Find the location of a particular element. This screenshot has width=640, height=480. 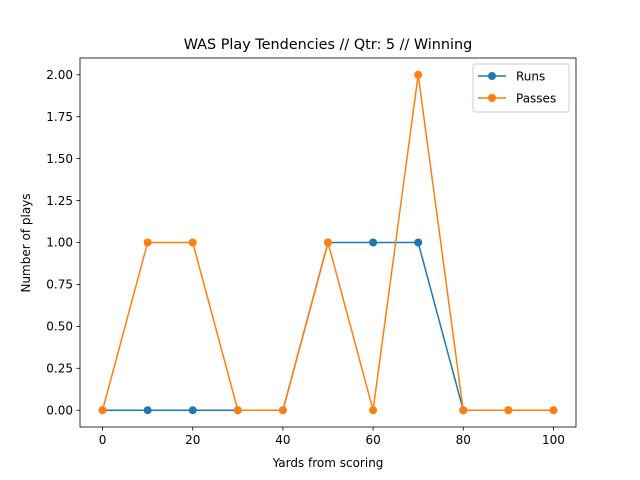

y-tick-label: 0.75 is located at coordinates (59, 285).